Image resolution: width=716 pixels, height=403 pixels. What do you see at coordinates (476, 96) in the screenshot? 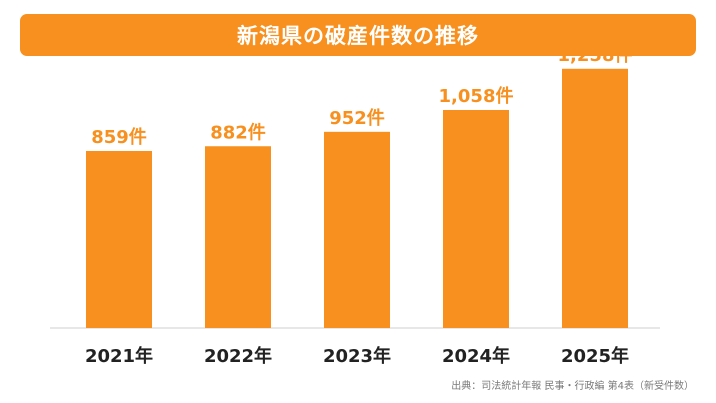
I see `data-label-4: 1,058件` at bounding box center [476, 96].